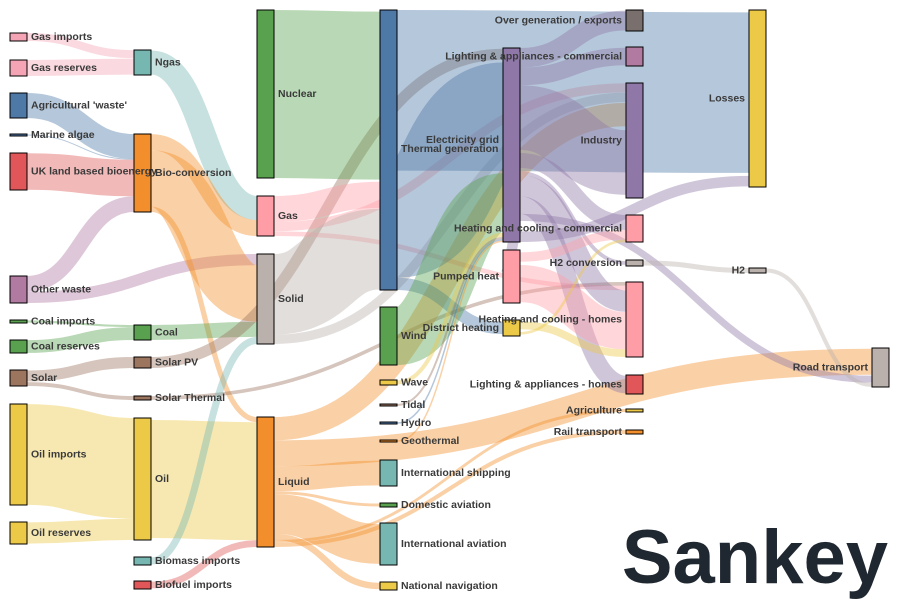 This screenshot has height=600, width=900. I want to click on label-elec_grid: Electricity grid, so click(462, 140).